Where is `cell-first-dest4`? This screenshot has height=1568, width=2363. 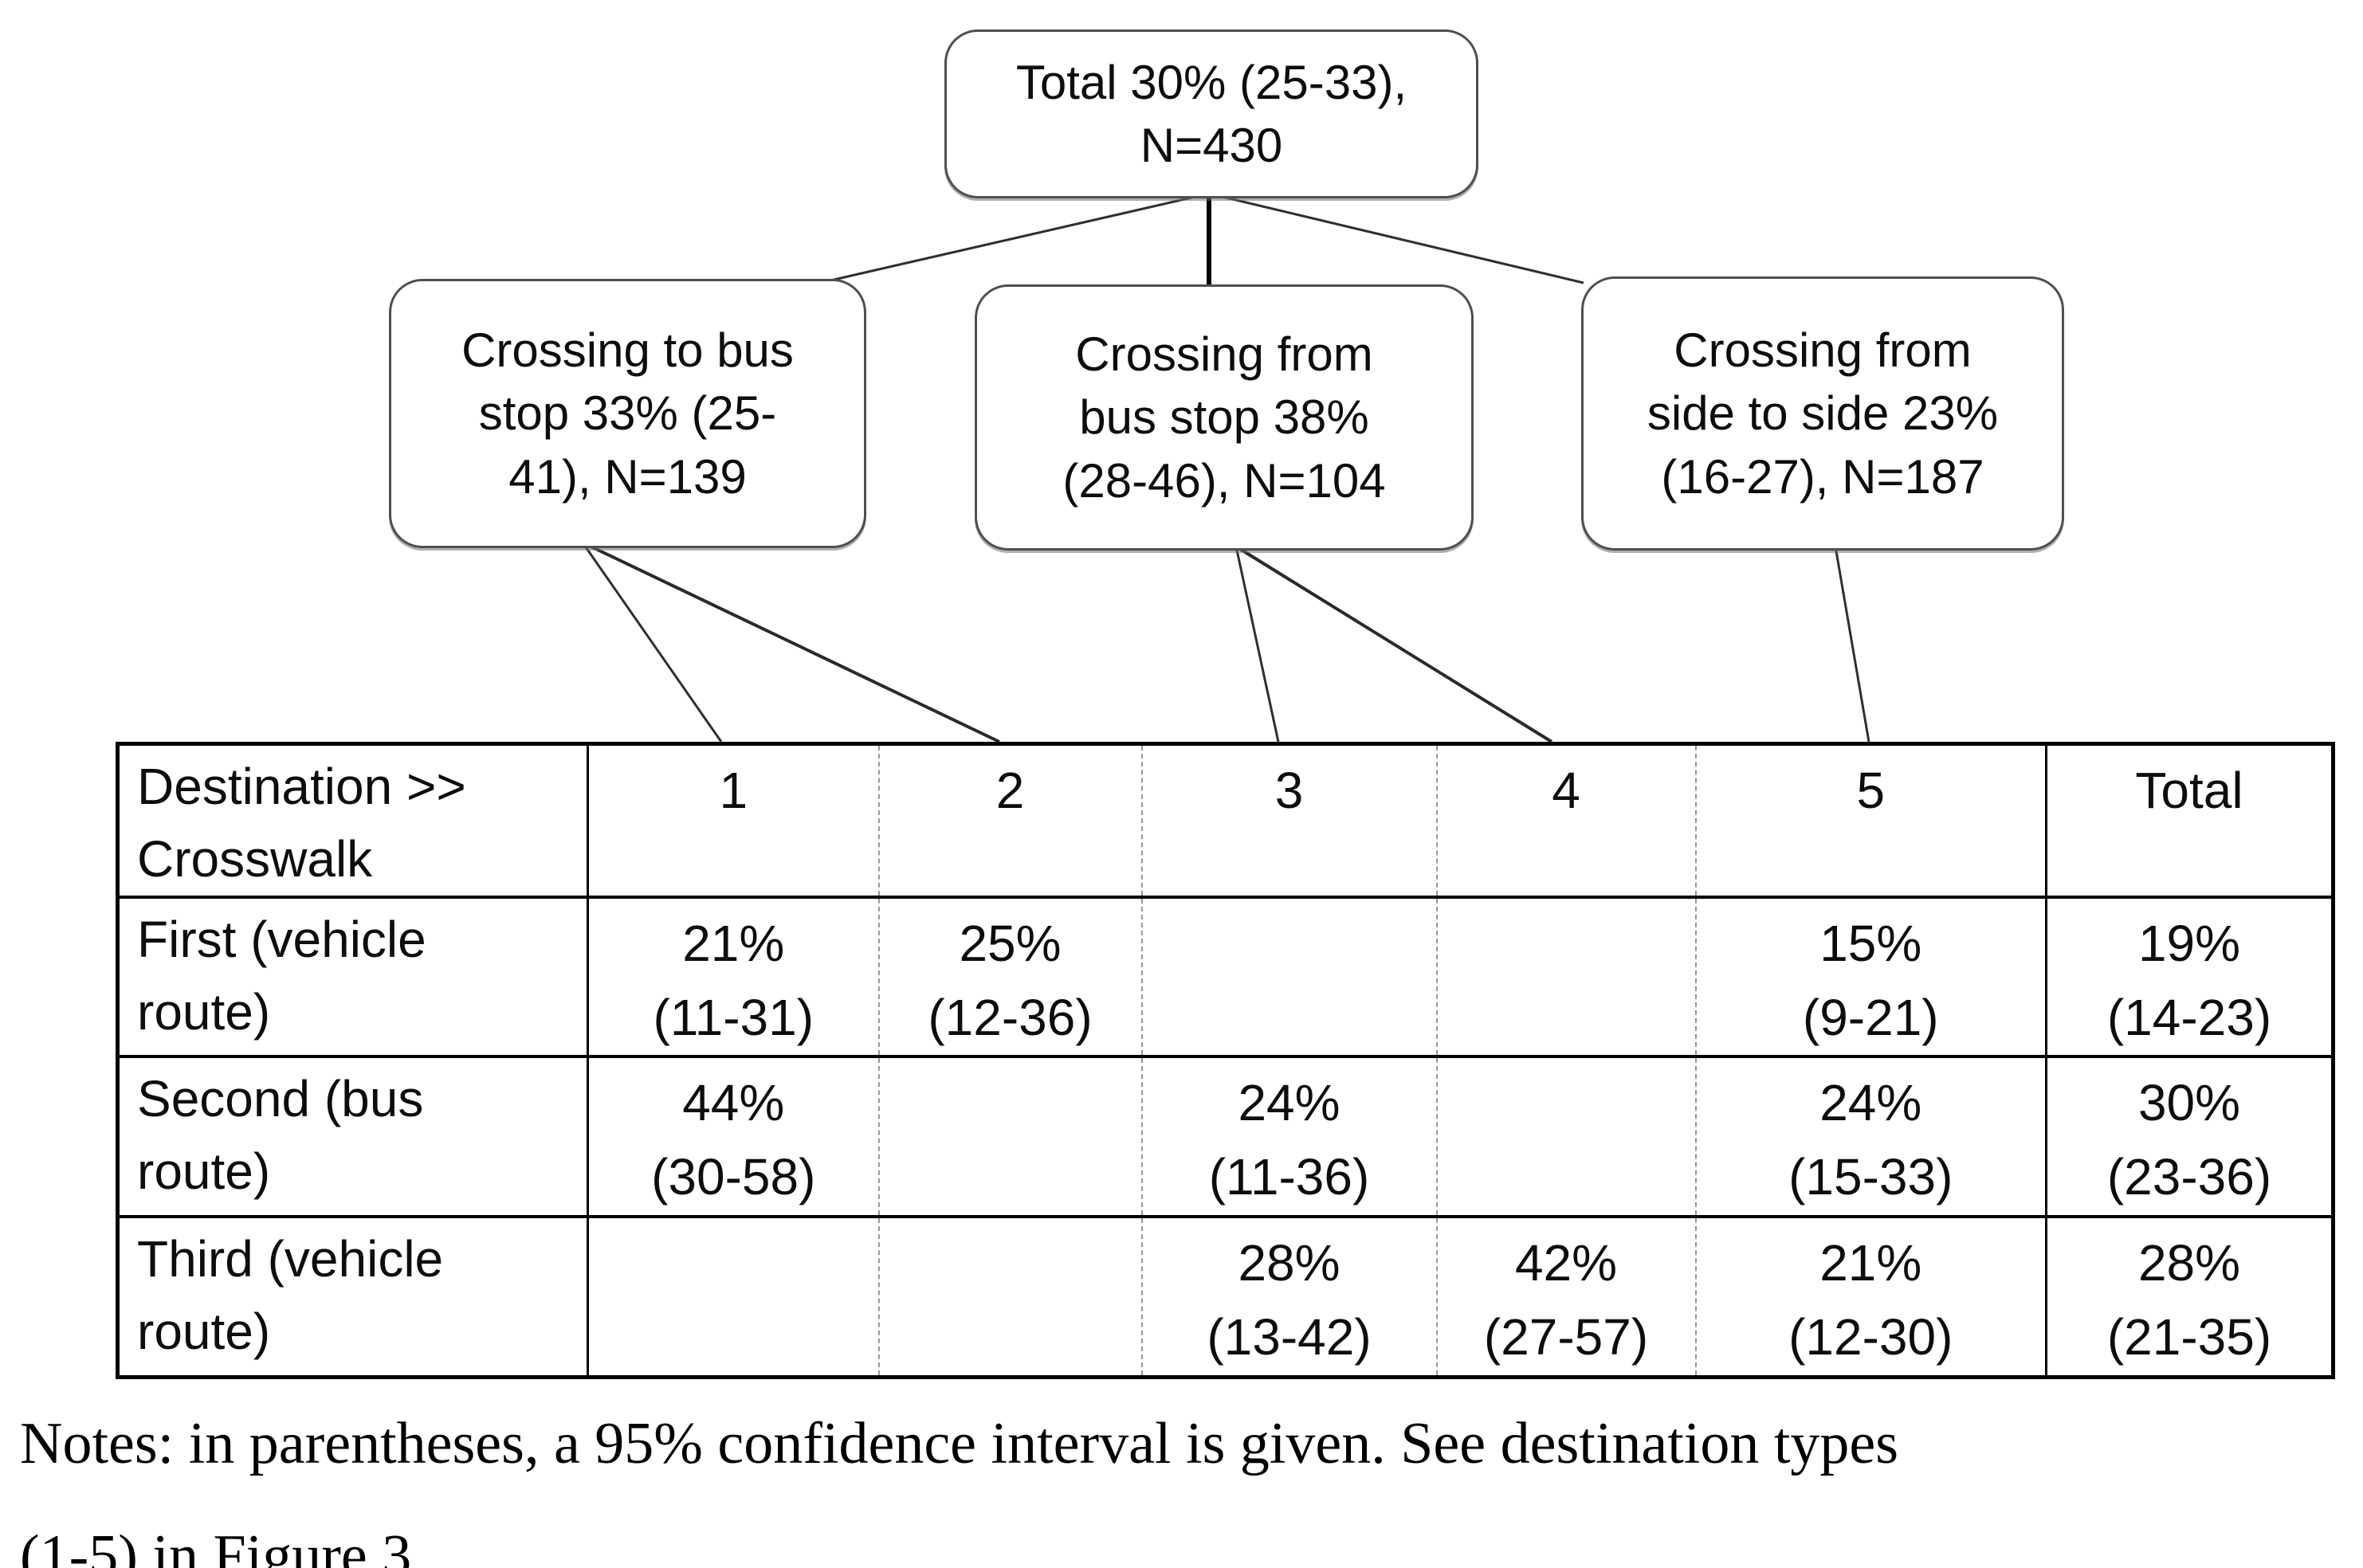 cell-first-dest4 is located at coordinates (1566, 976).